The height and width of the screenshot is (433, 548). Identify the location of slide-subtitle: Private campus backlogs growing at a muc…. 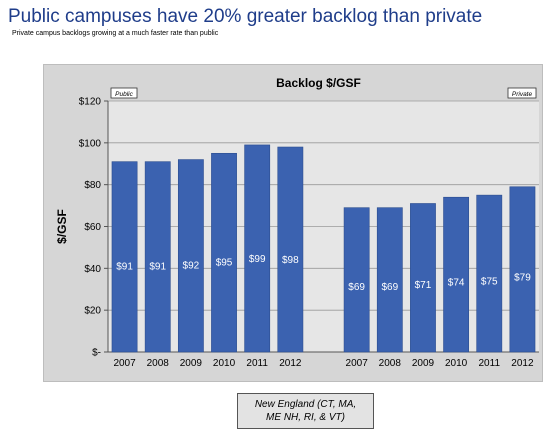
(115, 33).